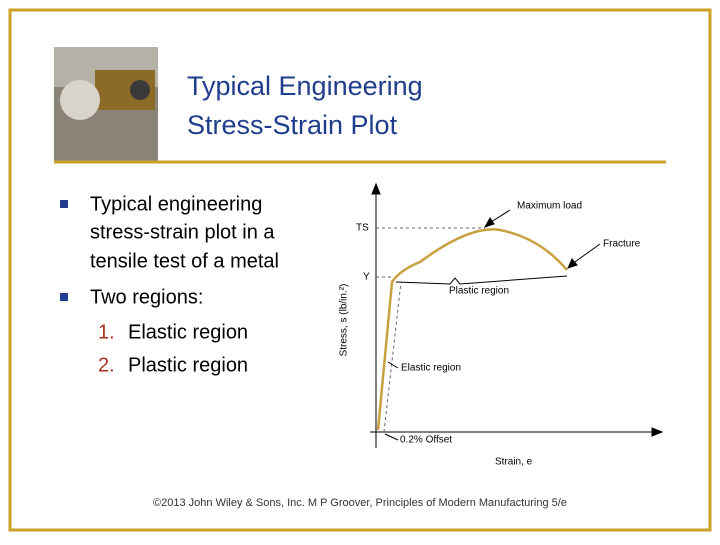 This screenshot has height=545, width=720. What do you see at coordinates (106, 104) in the screenshot?
I see `header-photo` at bounding box center [106, 104].